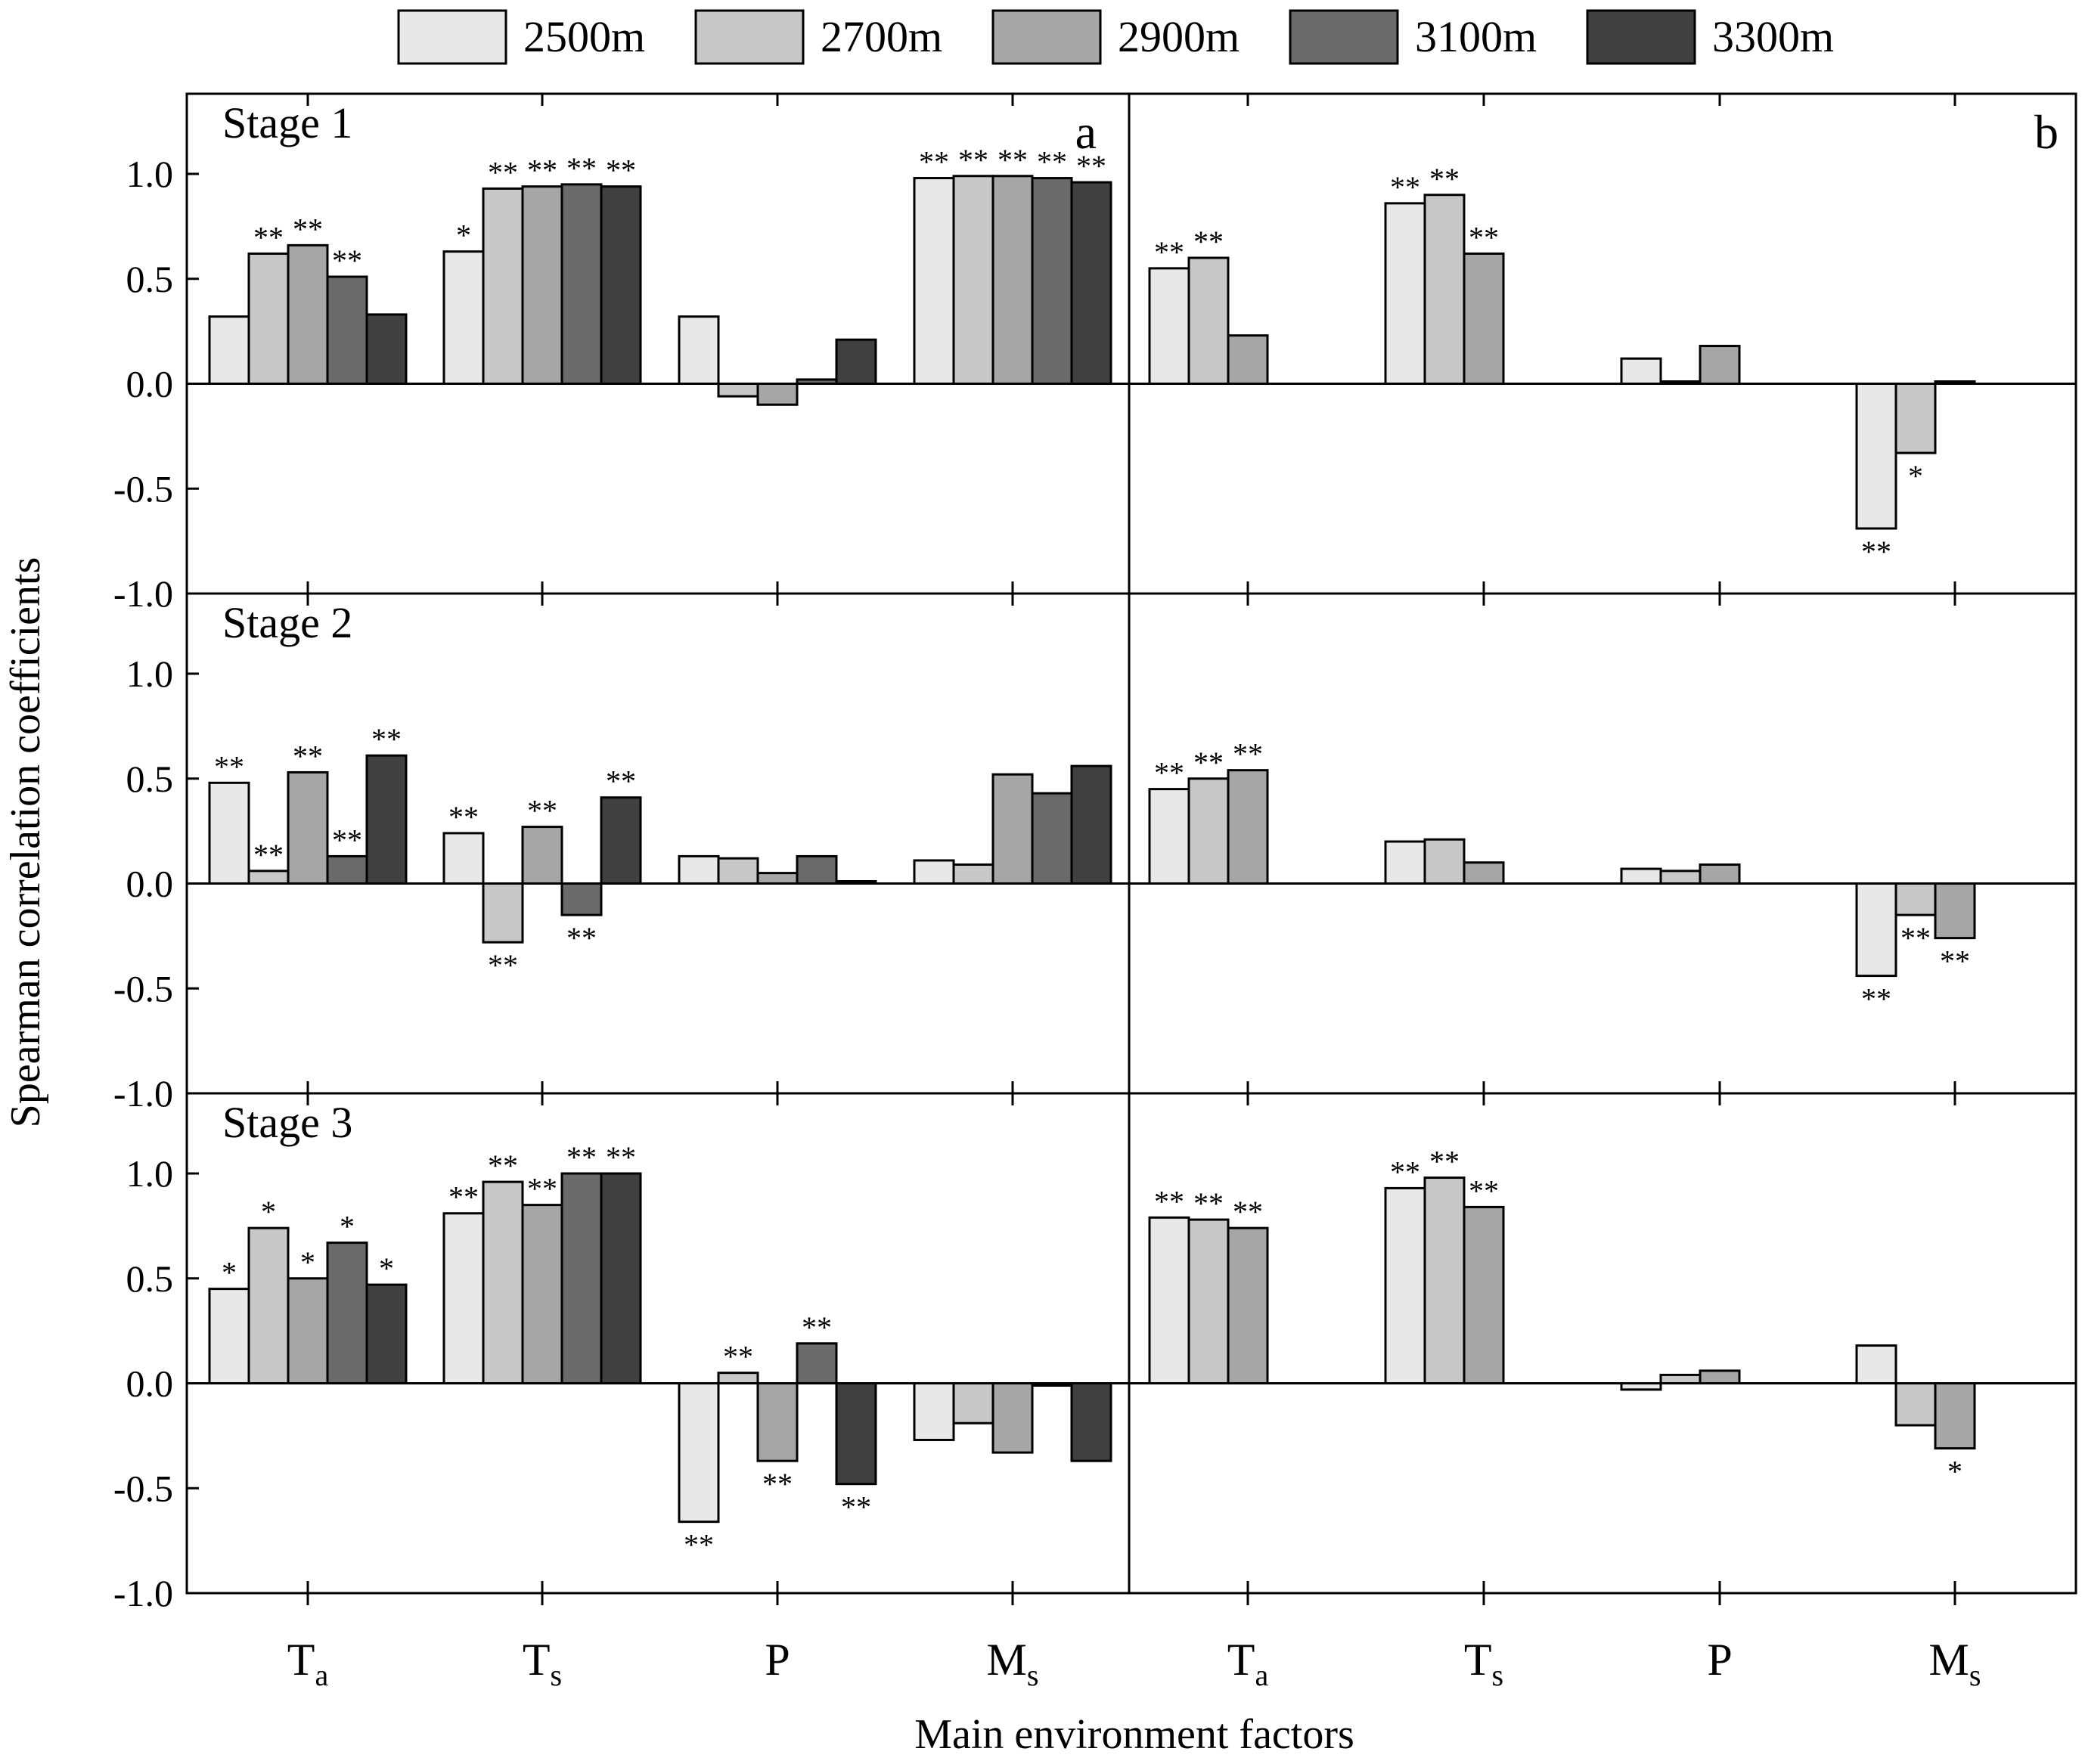  Describe the element at coordinates (1444, 274) in the screenshot. I see `bar-group-1: ** ** **` at that location.